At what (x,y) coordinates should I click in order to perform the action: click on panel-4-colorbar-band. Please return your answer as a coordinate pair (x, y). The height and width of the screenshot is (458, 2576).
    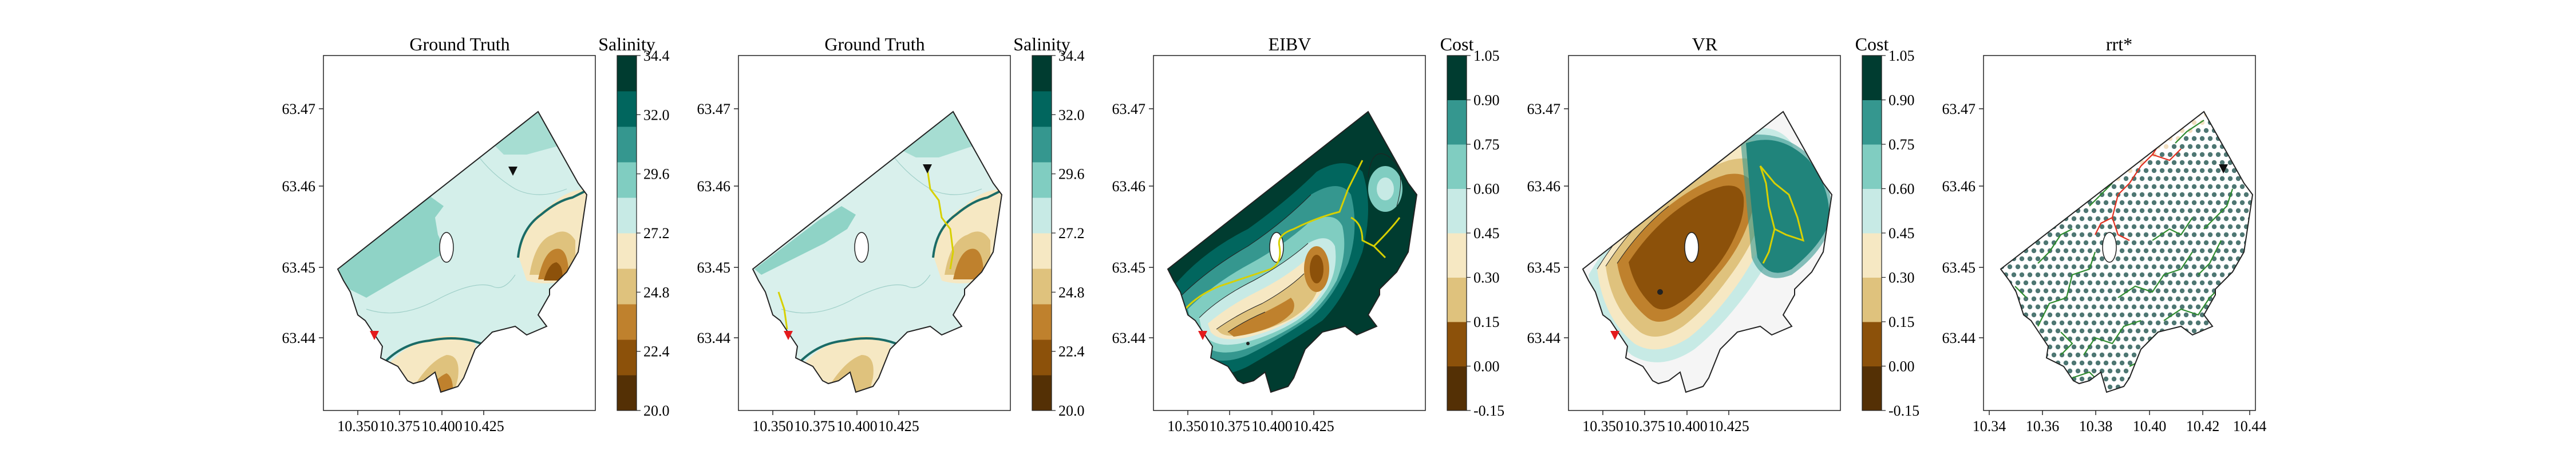
    Looking at the image, I should click on (1872, 211).